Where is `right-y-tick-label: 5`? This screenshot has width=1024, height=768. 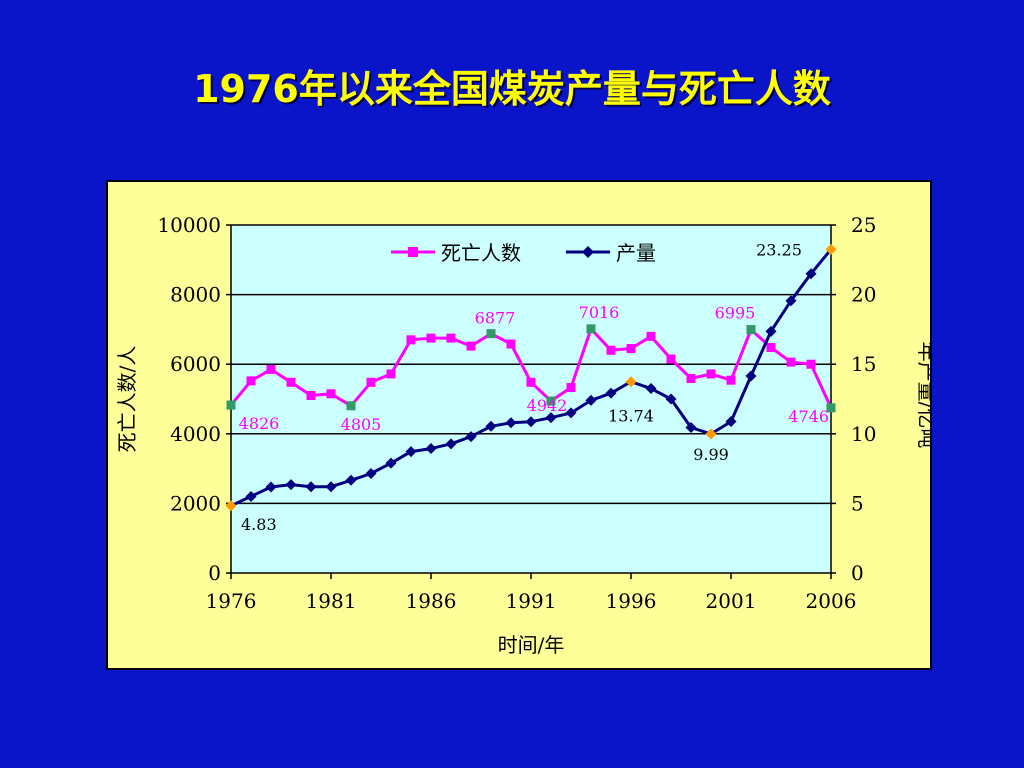
right-y-tick-label: 5 is located at coordinates (857, 503).